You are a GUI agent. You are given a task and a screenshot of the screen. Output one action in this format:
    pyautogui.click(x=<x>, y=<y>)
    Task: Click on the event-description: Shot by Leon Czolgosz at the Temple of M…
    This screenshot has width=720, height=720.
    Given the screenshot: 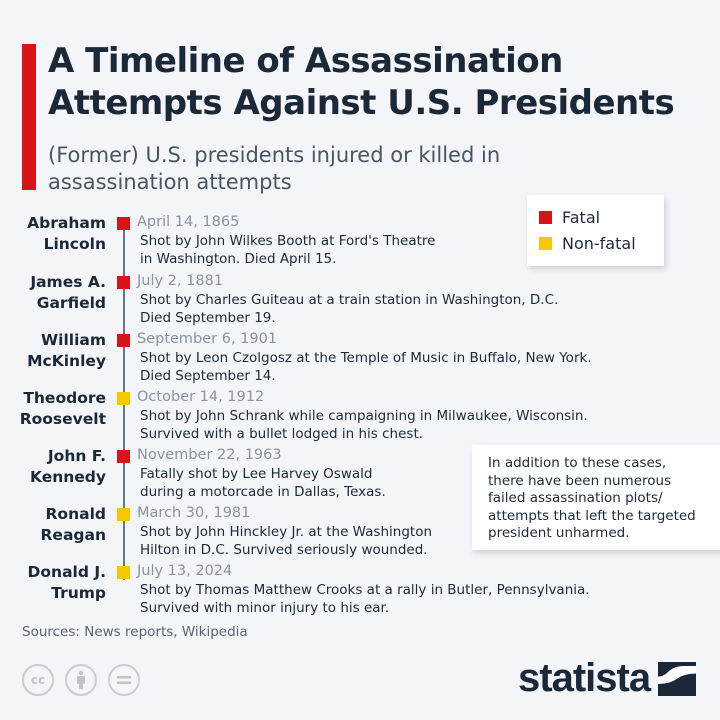 What is the action you would take?
    pyautogui.click(x=366, y=367)
    